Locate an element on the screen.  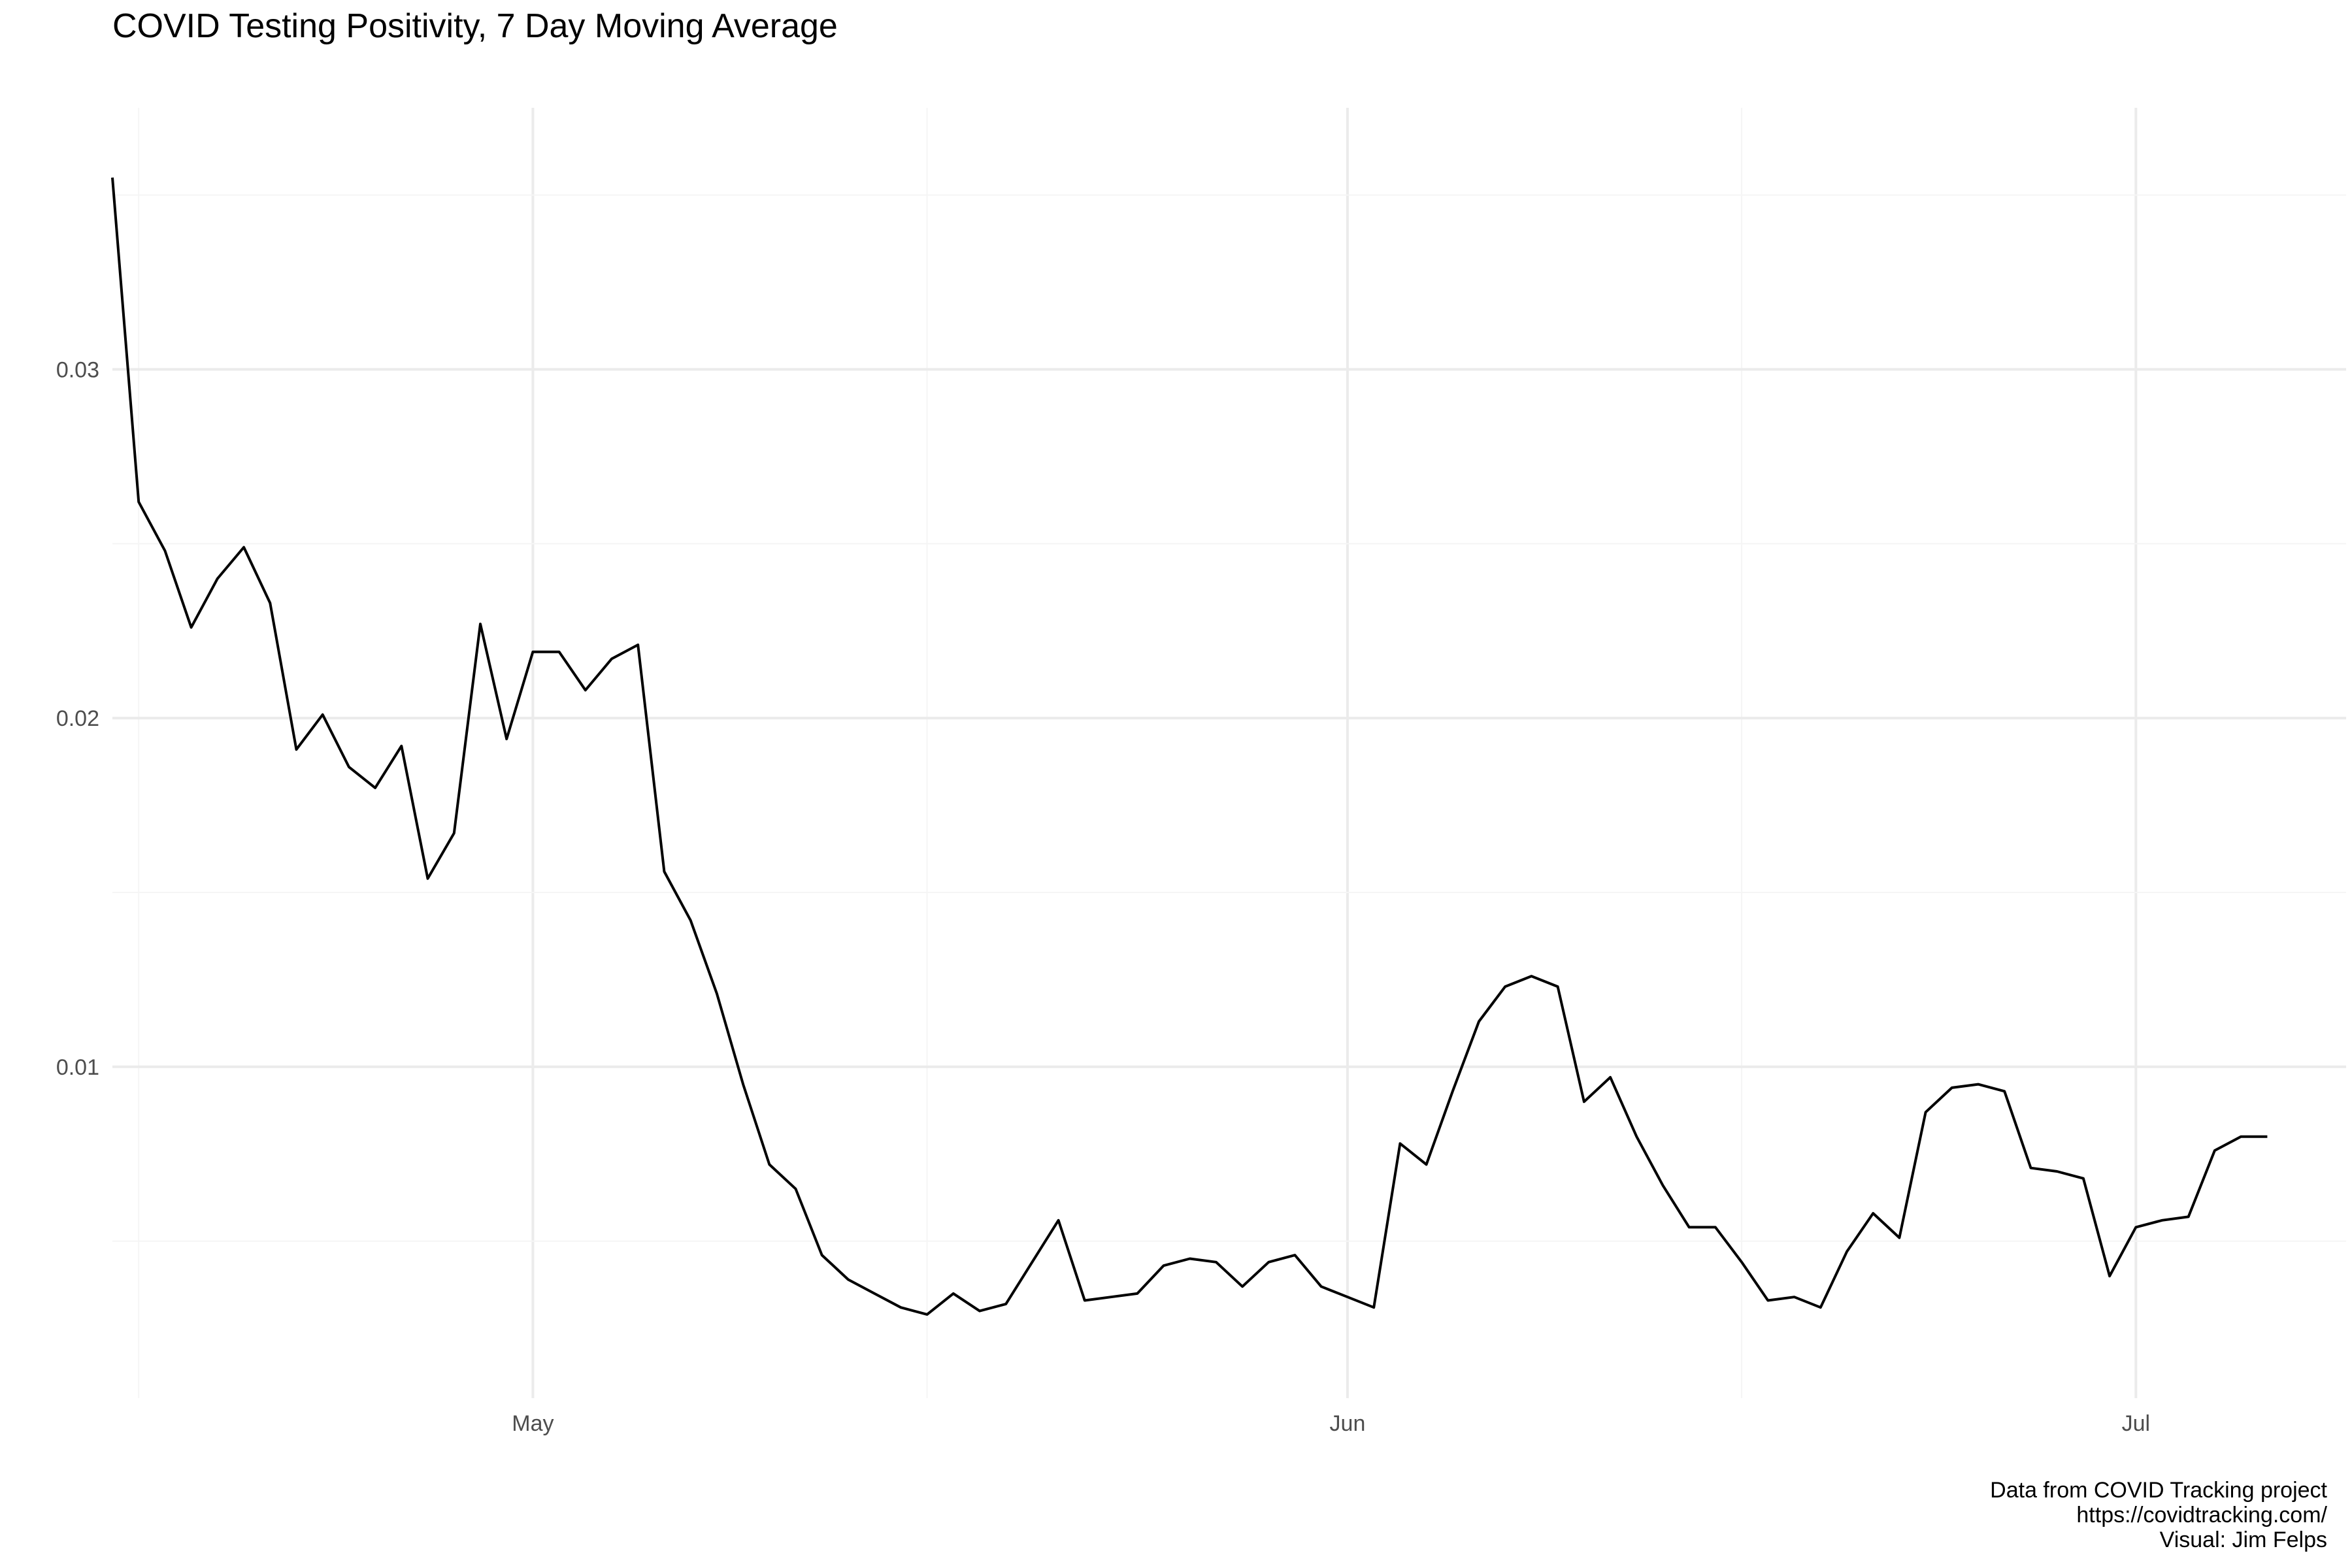
y-tick-label: 0.03 is located at coordinates (77, 369).